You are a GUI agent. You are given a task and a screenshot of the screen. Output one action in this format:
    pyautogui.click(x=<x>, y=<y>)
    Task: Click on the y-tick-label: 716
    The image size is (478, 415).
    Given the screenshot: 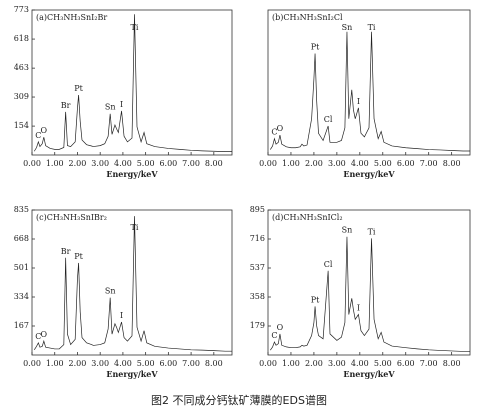 What is the action you would take?
    pyautogui.click(x=257, y=238)
    